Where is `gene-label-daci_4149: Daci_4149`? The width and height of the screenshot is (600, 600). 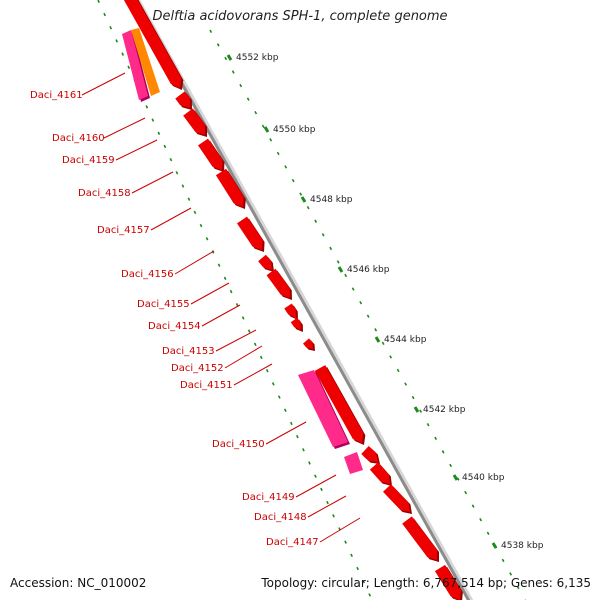
gene-label-daci_4149: Daci_4149 is located at coordinates (268, 497).